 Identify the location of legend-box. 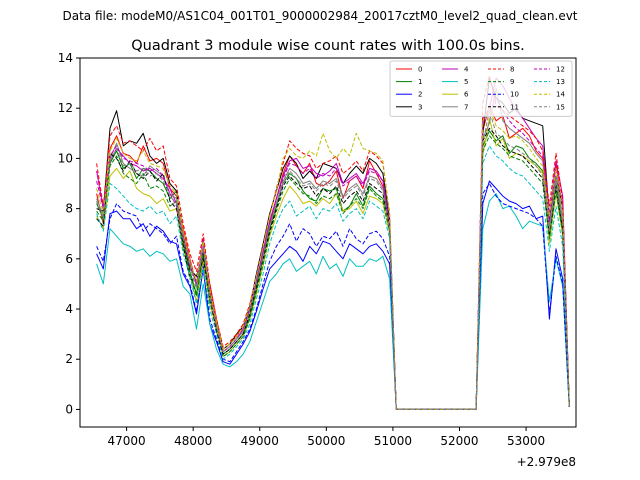
(481, 88).